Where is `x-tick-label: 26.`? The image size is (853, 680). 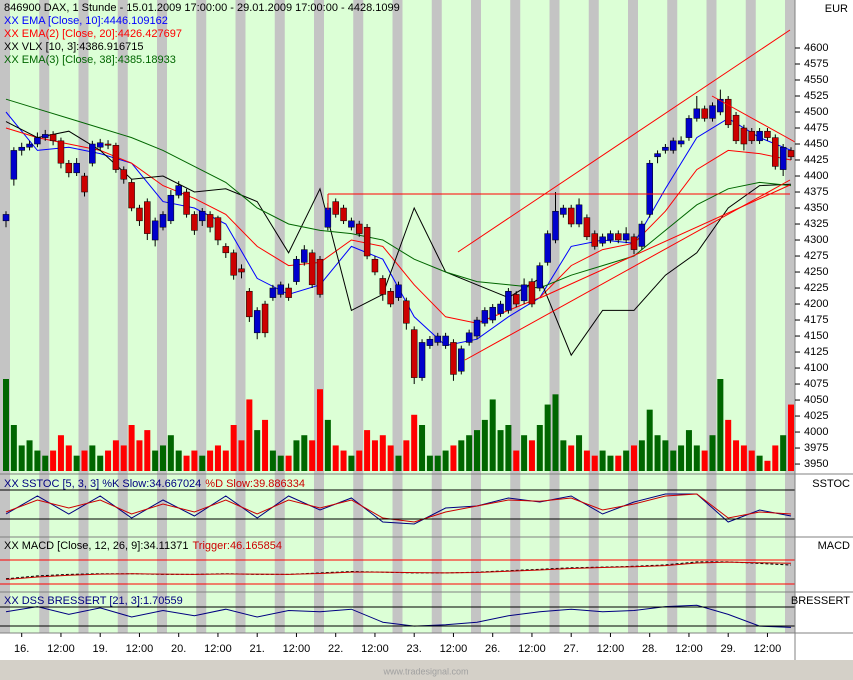
x-tick-label: 26. is located at coordinates (492, 649).